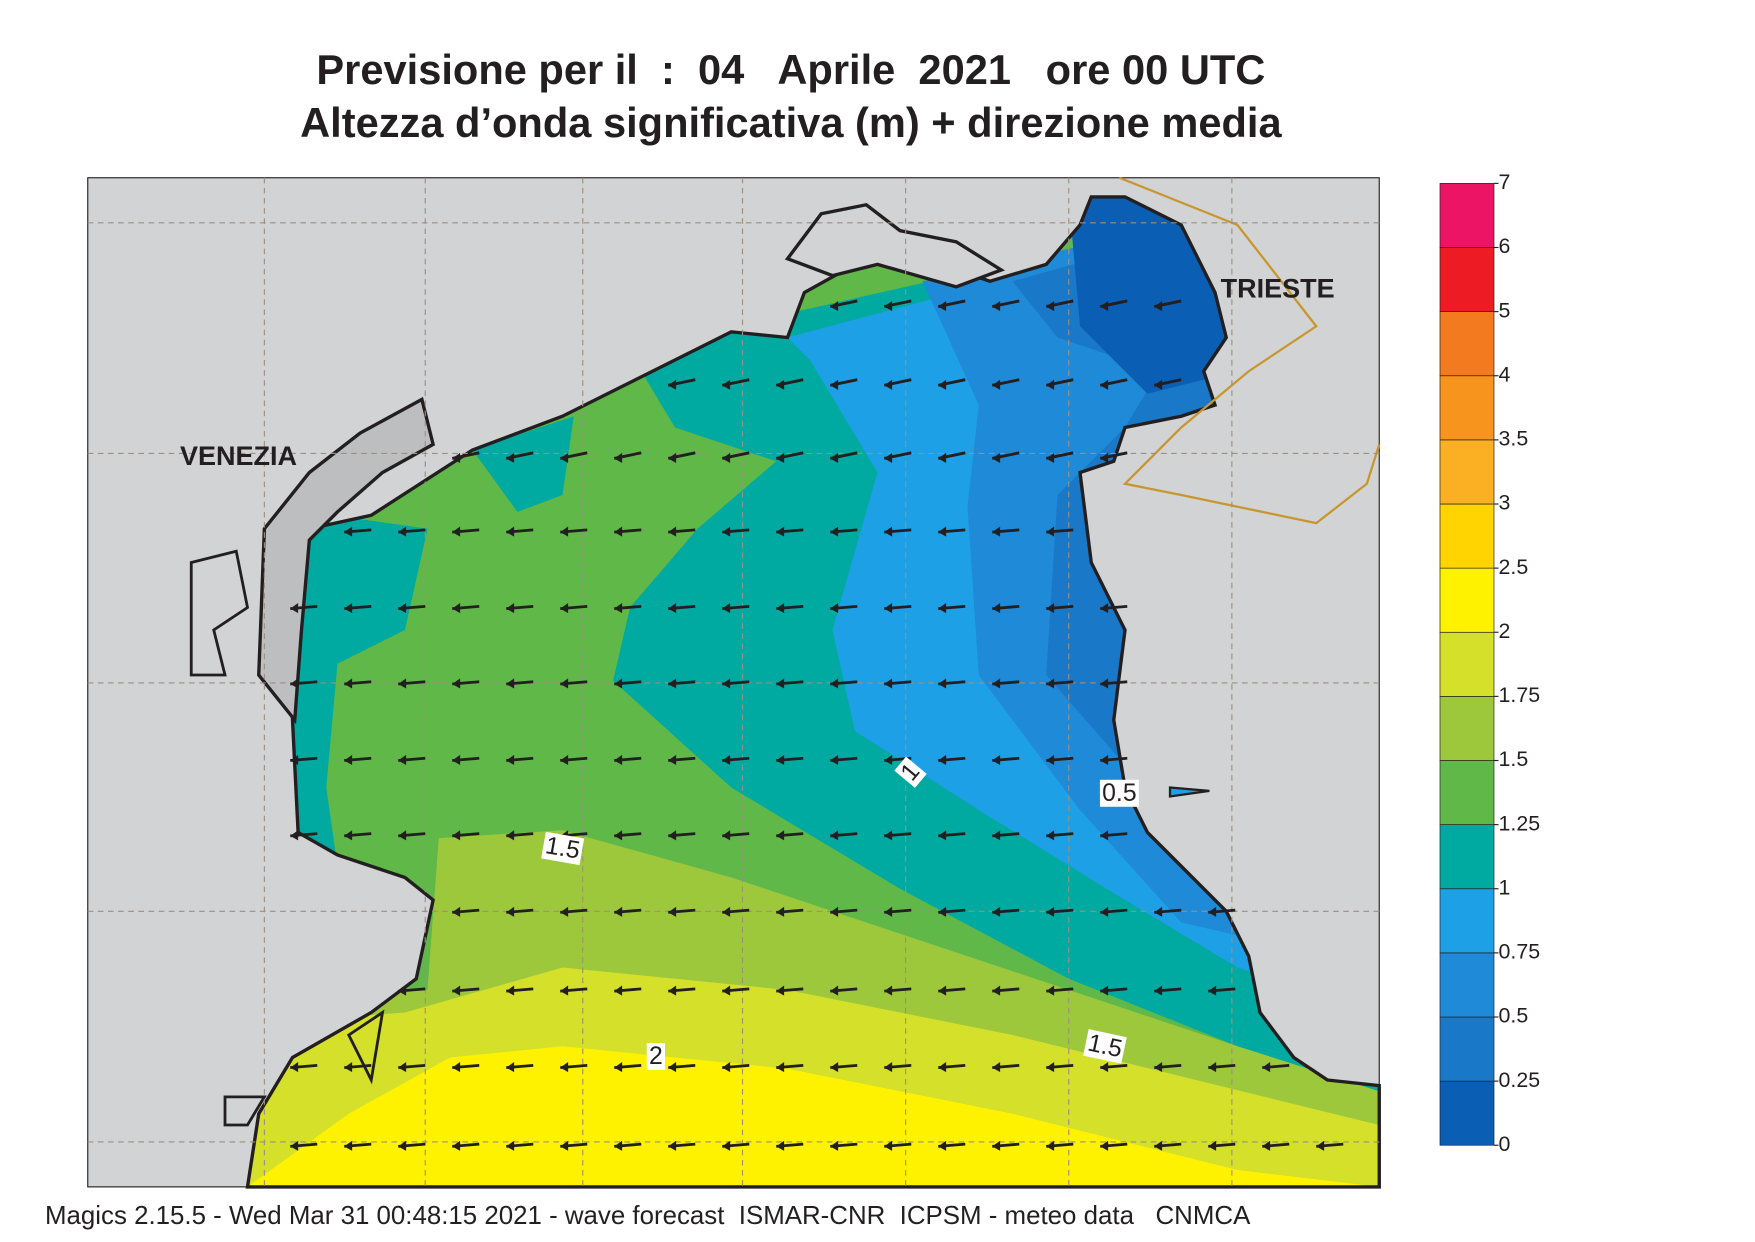  Describe the element at coordinates (1505, 374) in the screenshot. I see `colorbar-tick-label: 4` at that location.